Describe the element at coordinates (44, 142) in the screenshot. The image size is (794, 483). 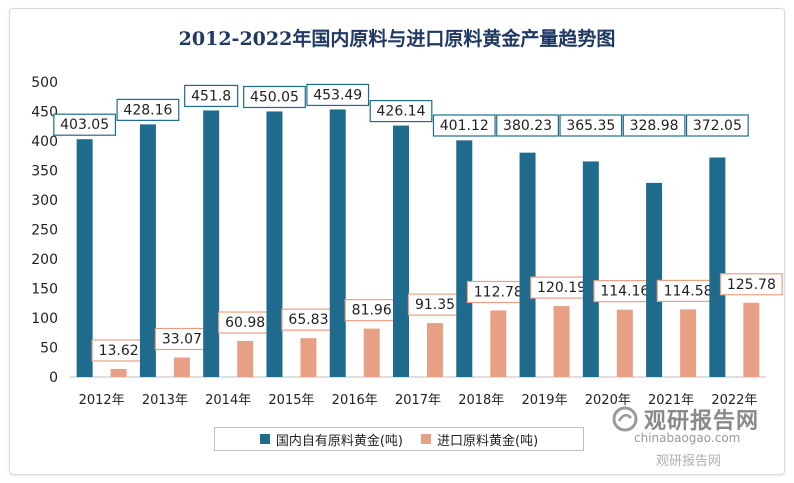
I see `y-tick-label: 400` at that location.